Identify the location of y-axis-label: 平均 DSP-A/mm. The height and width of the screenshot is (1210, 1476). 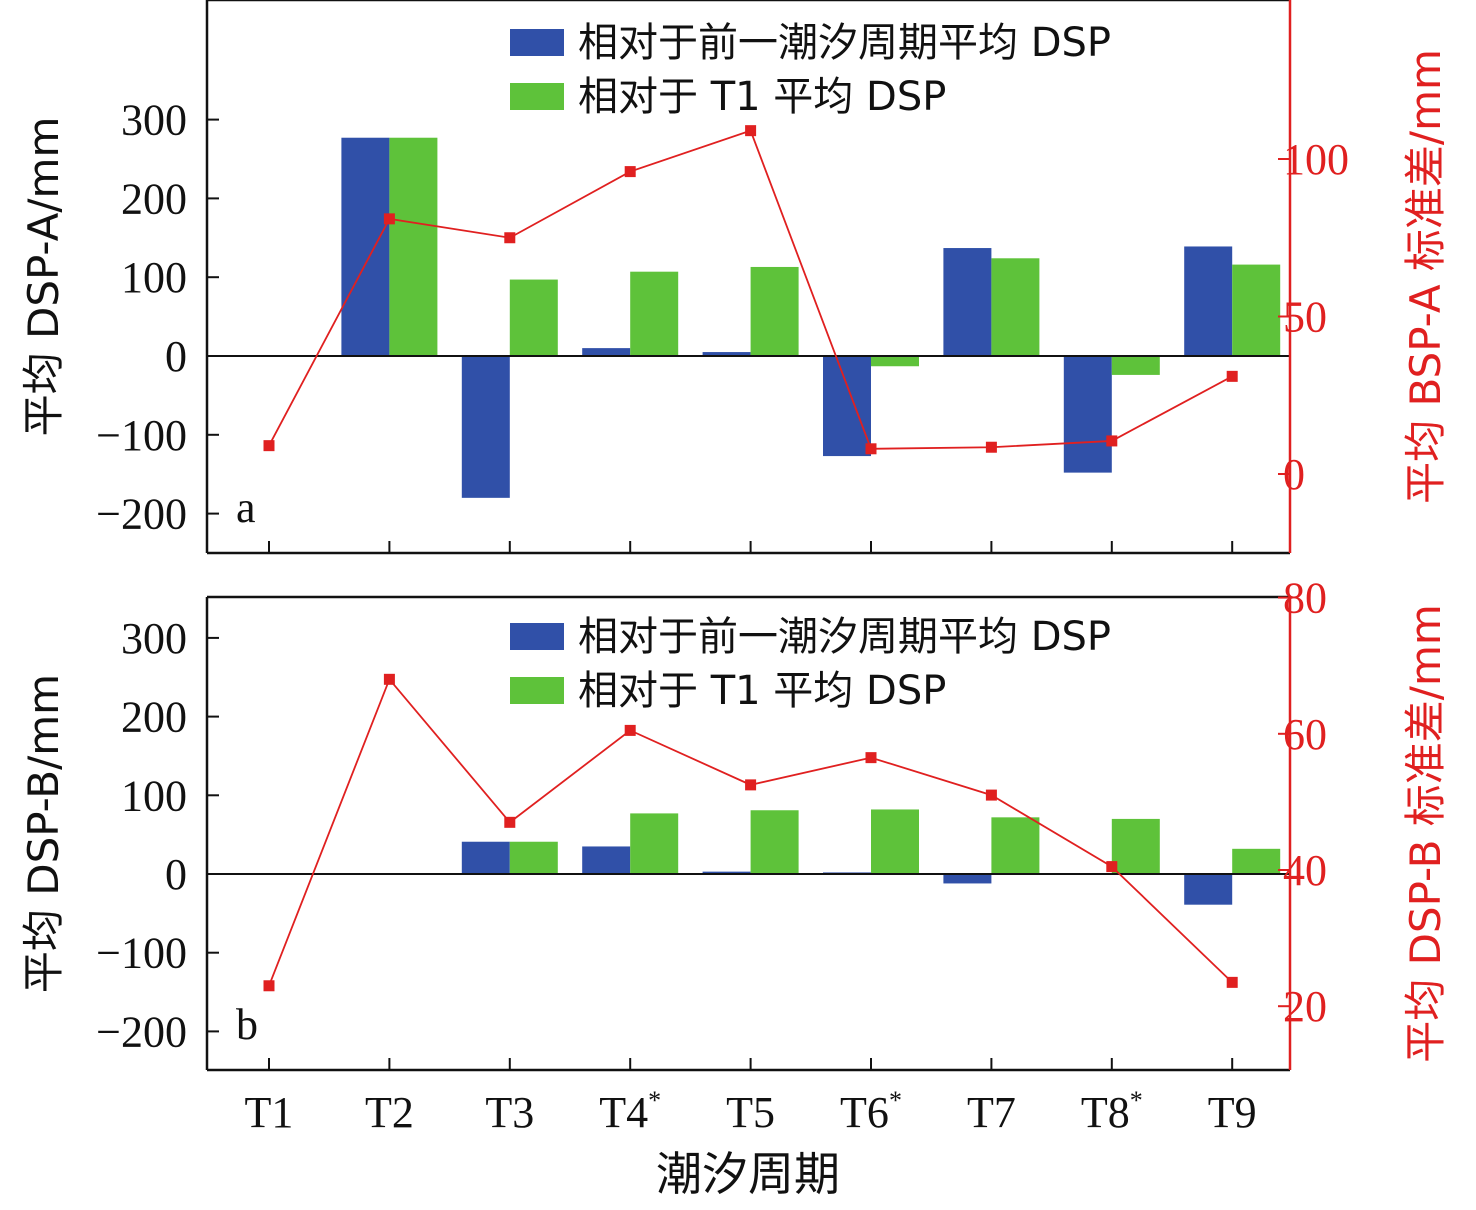
(43, 277).